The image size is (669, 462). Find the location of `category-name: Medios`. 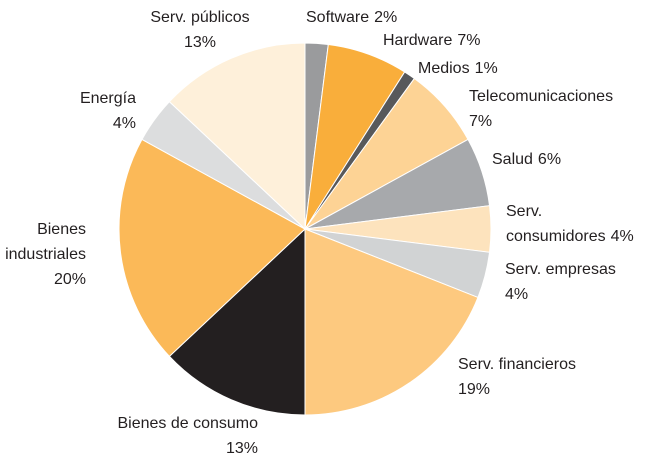

category-name: Medios is located at coordinates (444, 68).